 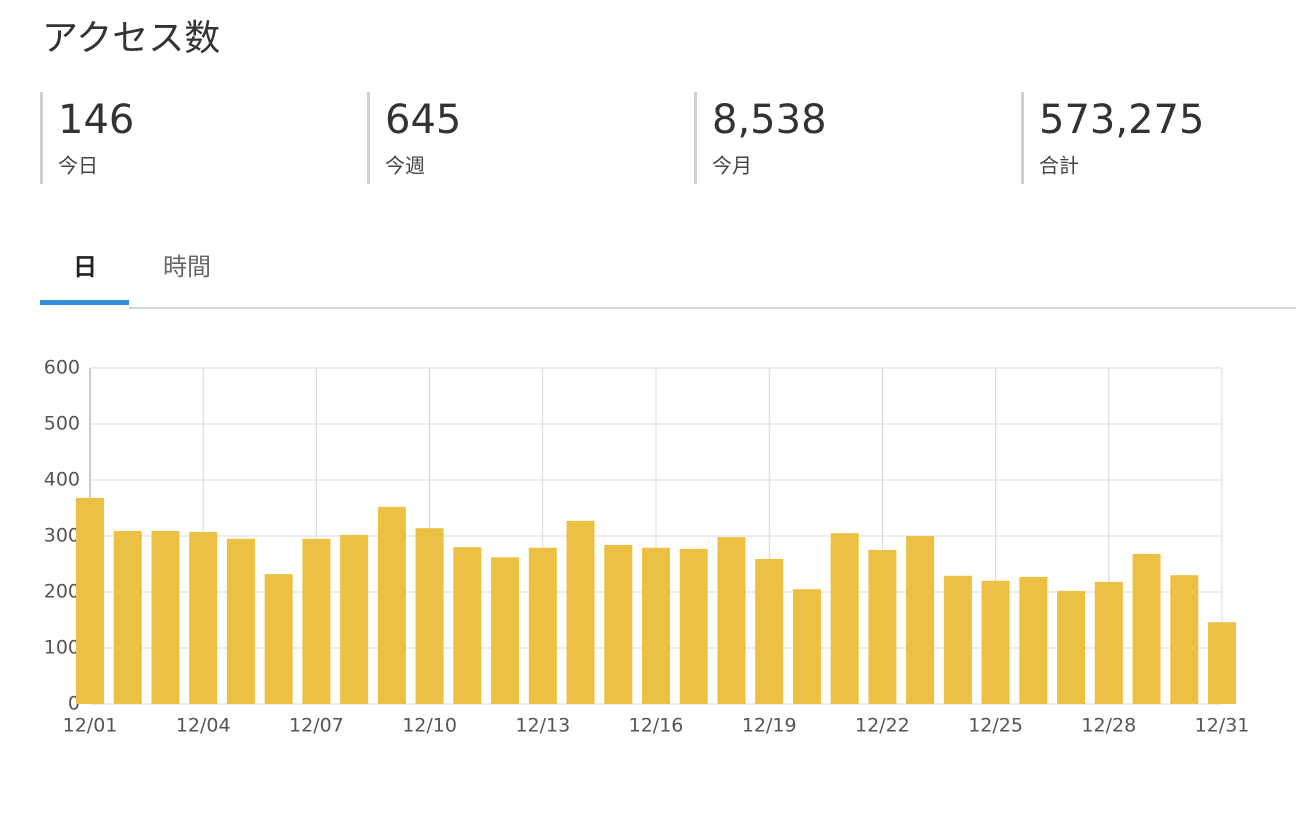 What do you see at coordinates (769, 726) in the screenshot?
I see `x-tick-label: 12/19` at bounding box center [769, 726].